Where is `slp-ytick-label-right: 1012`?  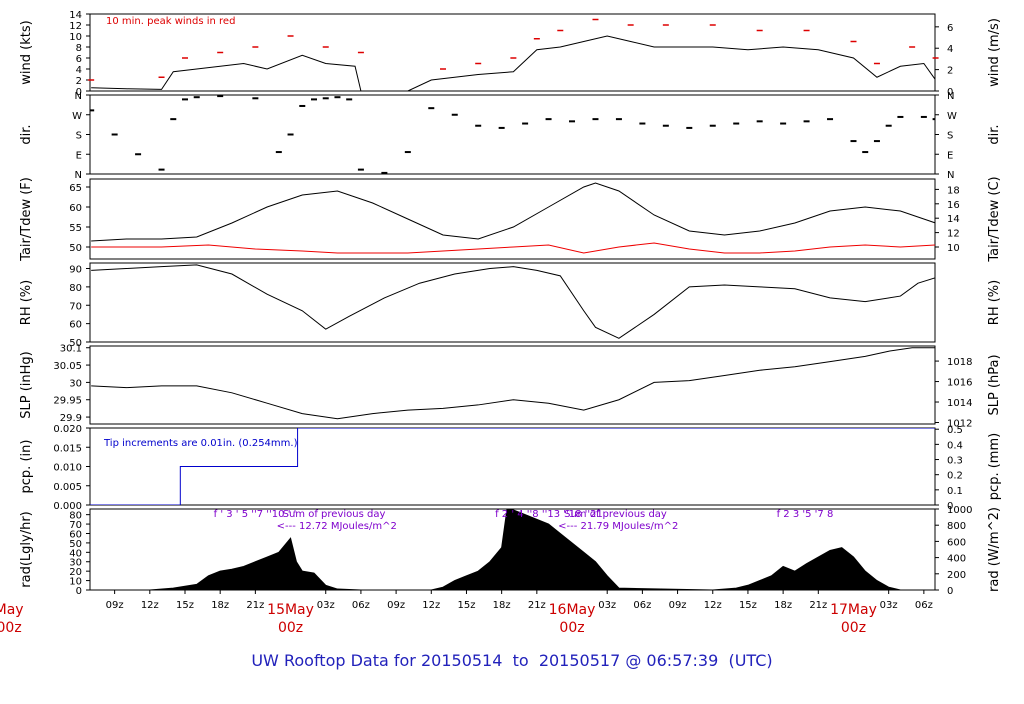
slp-ytick-label-right: 1012 is located at coordinates (959, 423).